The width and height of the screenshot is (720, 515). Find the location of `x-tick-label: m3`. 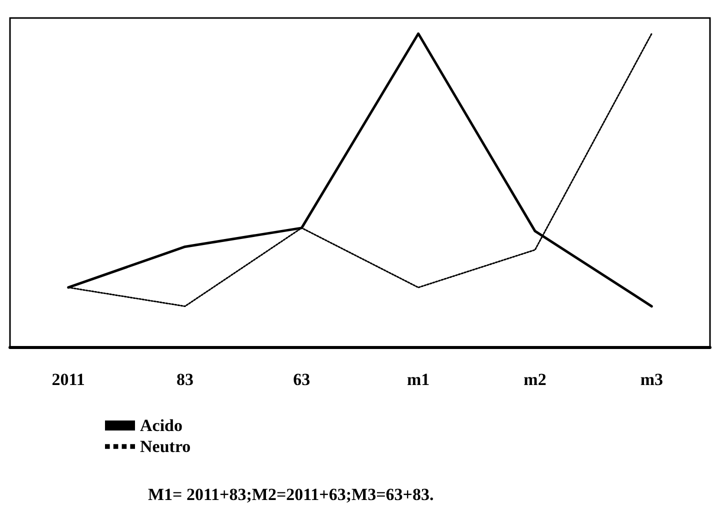

x-tick-label: m3 is located at coordinates (652, 379).